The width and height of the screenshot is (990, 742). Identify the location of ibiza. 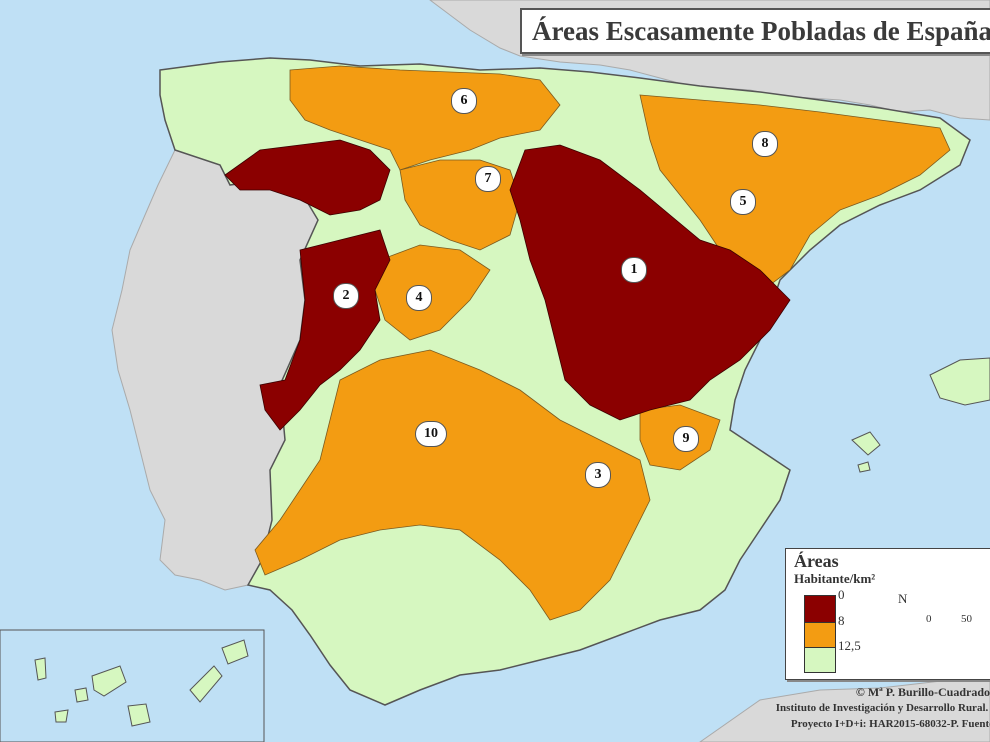
(866, 443).